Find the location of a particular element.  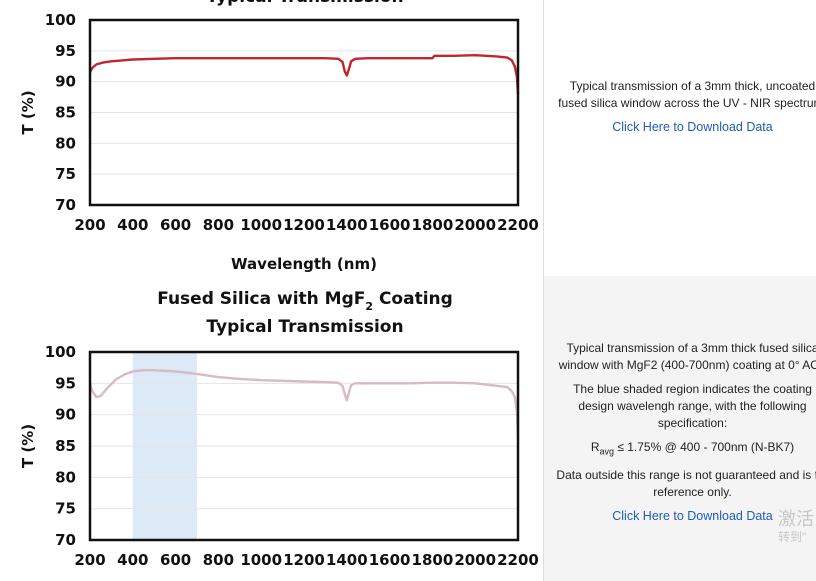

uncoated-download-link: Click Here to Download Data is located at coordinates (692, 127).